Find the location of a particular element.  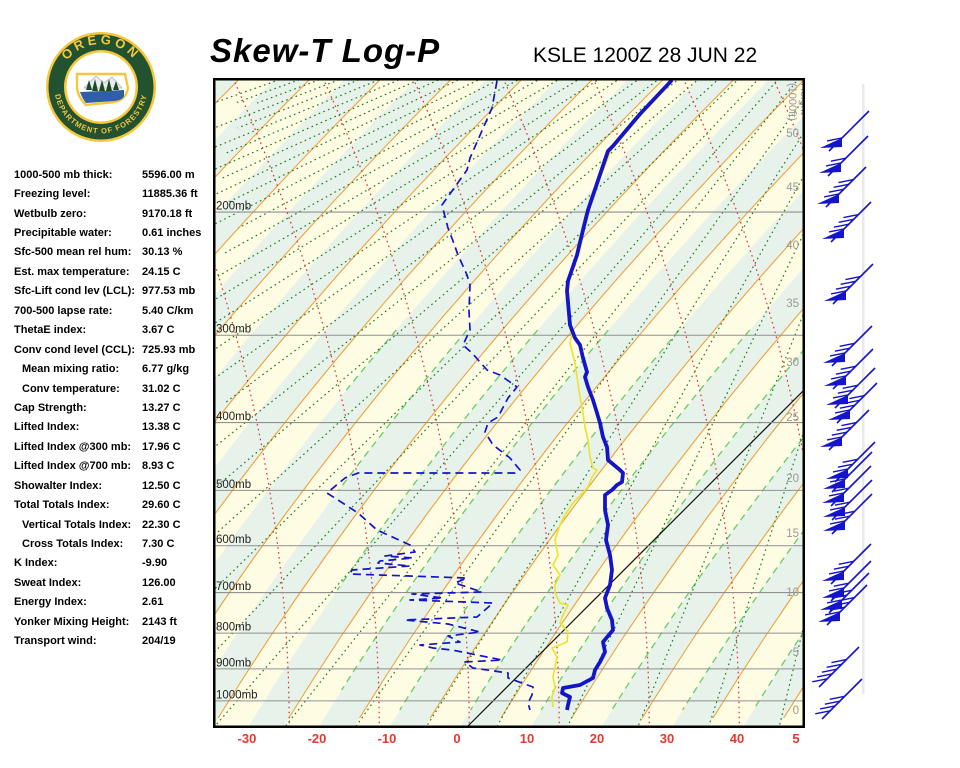

index-value: 9170.18 ft is located at coordinates (167, 213).